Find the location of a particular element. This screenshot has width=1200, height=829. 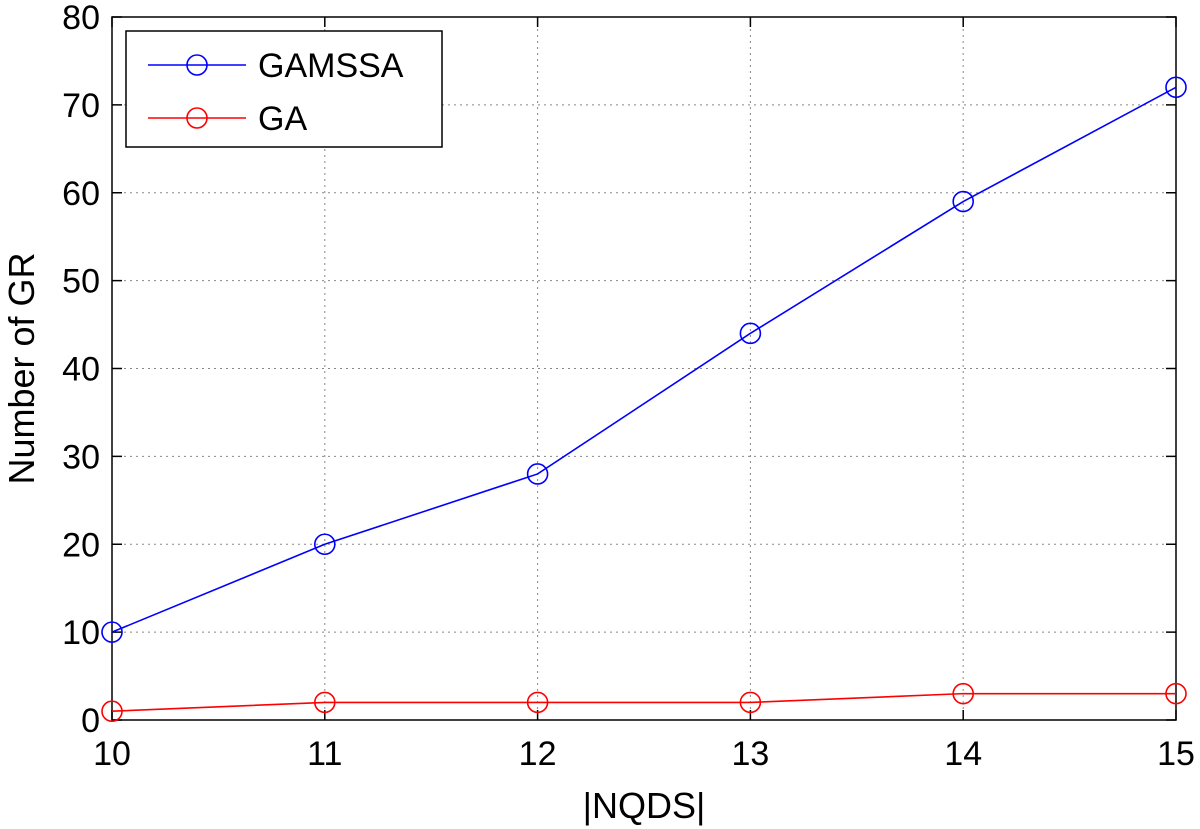

legend-item: GA is located at coordinates (227, 119).